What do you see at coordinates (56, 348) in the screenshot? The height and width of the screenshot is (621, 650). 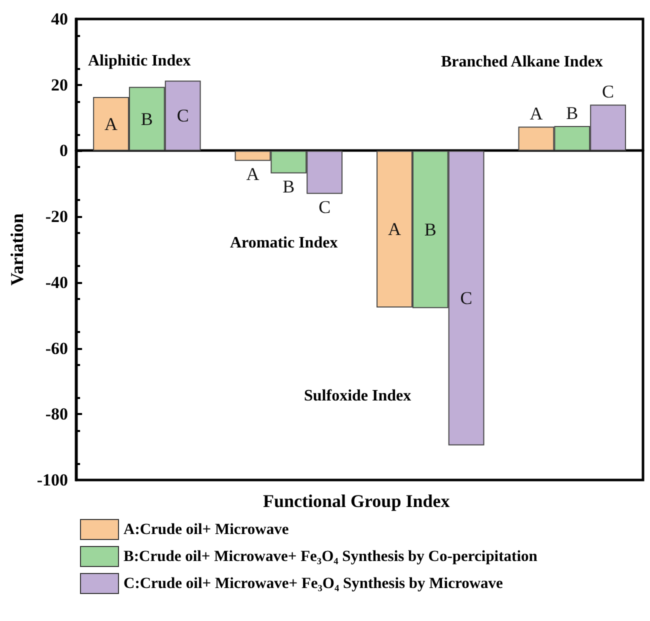 I see `y-tick-label: -60` at bounding box center [56, 348].